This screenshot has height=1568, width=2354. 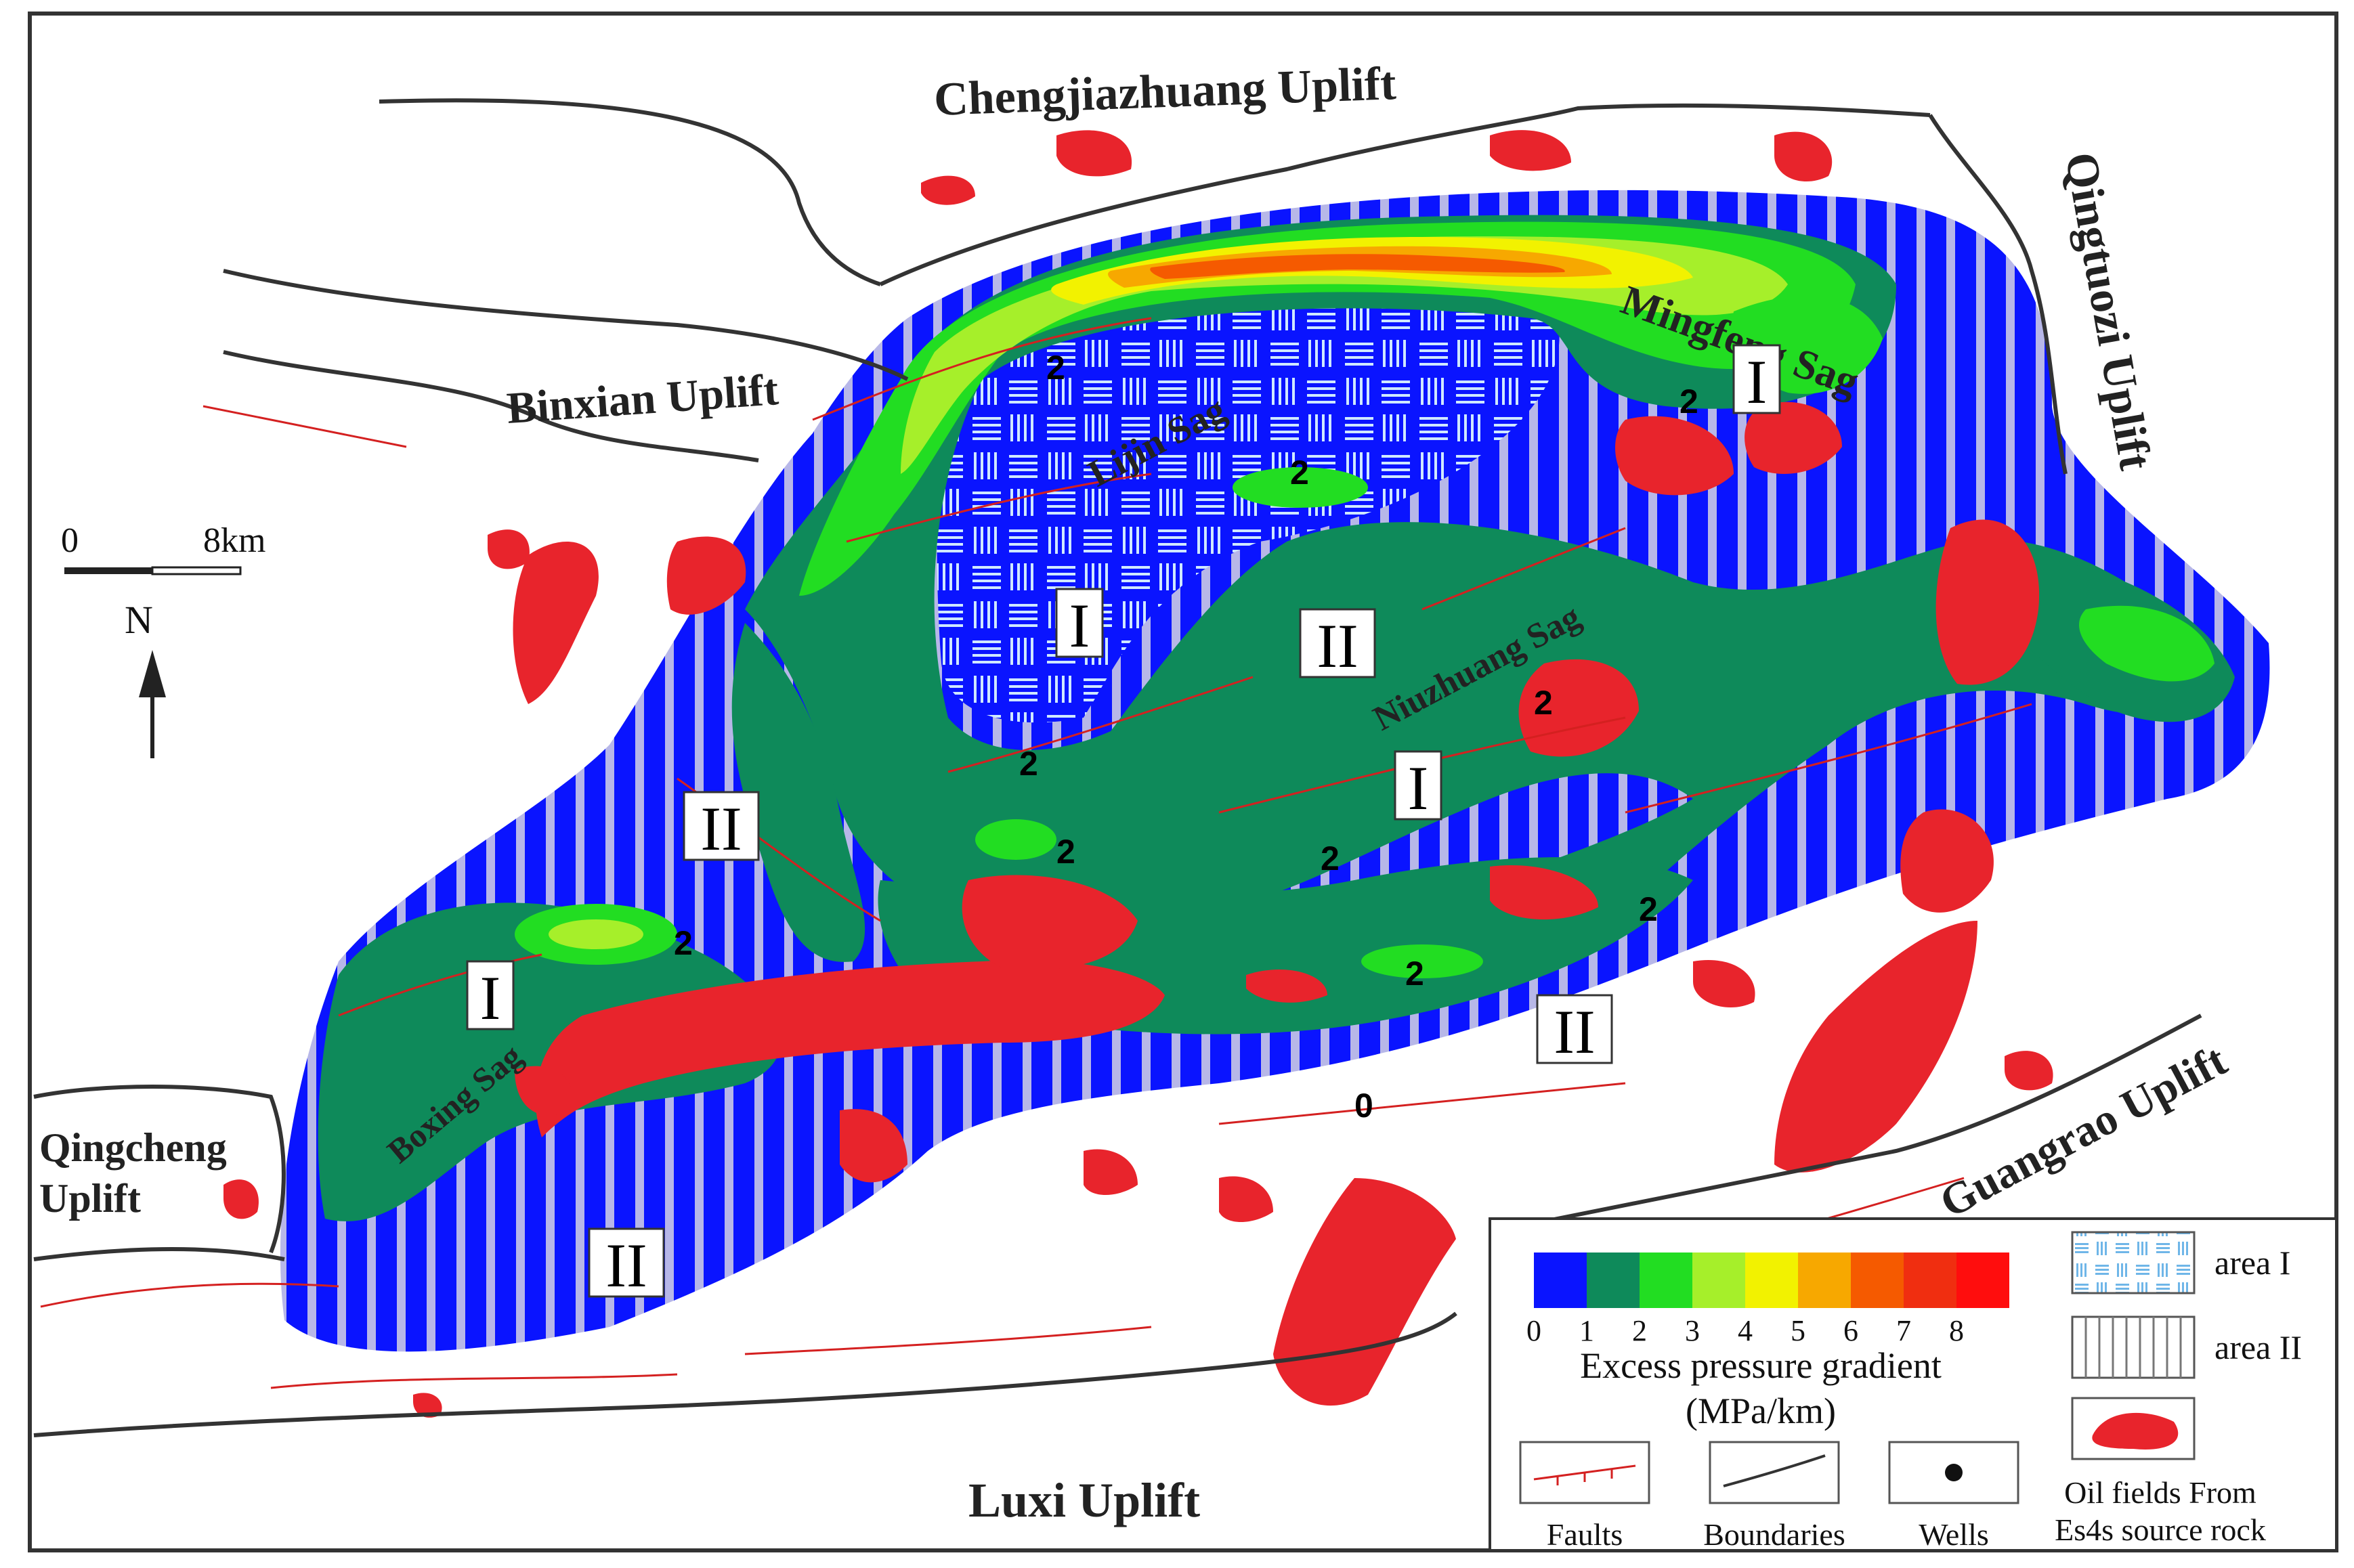 What do you see at coordinates (145, 678) in the screenshot?
I see `north-arrow: N` at bounding box center [145, 678].